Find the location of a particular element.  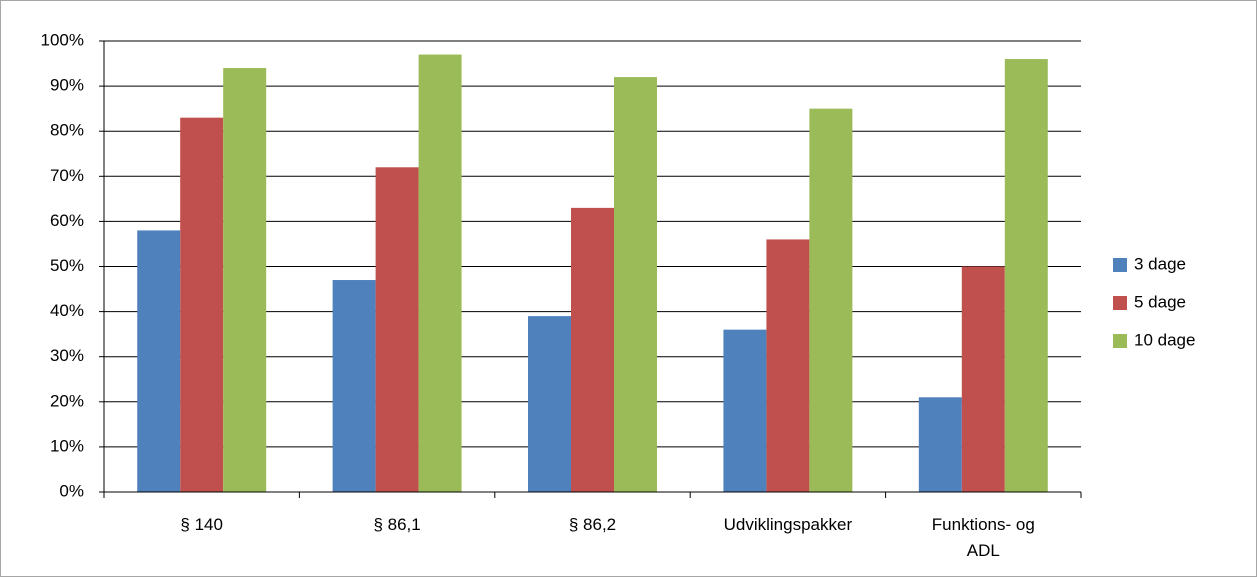

x-tick-label: § 86,2 is located at coordinates (592, 524).